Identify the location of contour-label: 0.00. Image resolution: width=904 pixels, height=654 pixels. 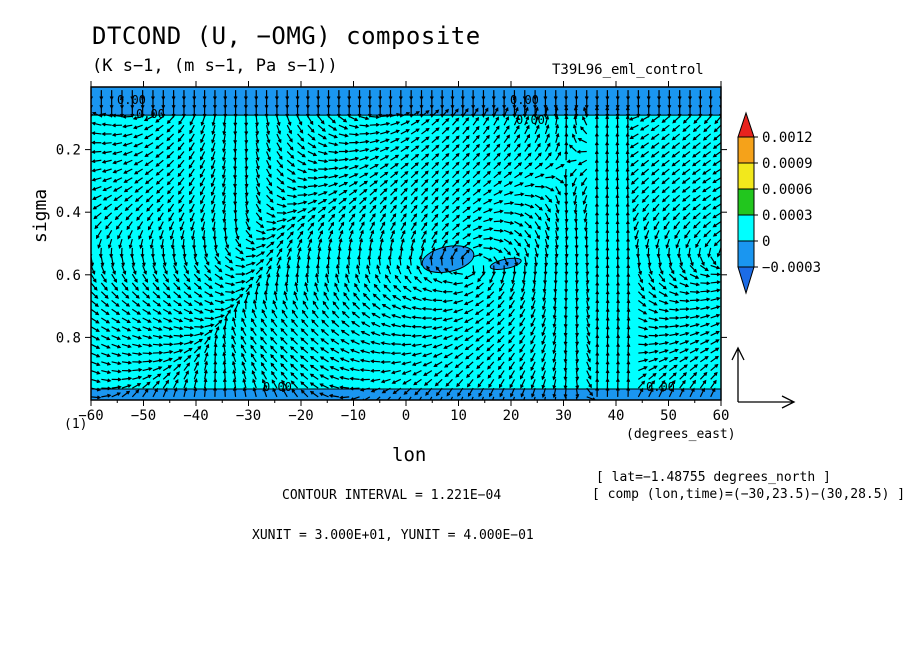
(131, 100).